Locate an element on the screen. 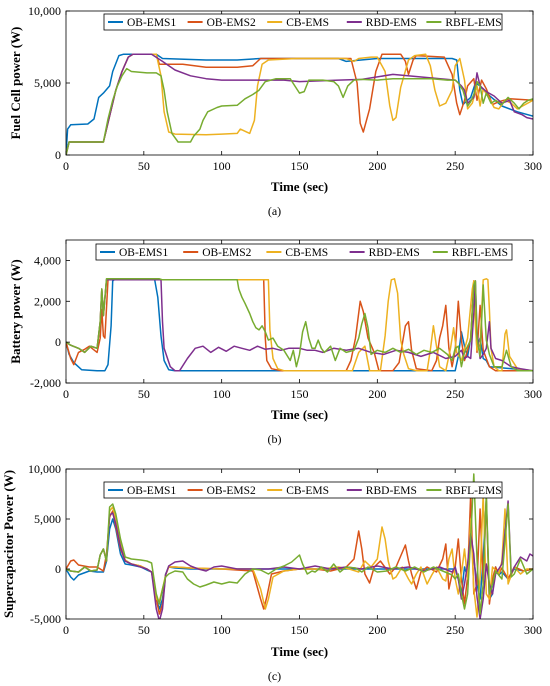 Image resolution: width=550 pixels, height=686 pixels. y-axis-title: Battery power (W) is located at coordinates (15, 311).